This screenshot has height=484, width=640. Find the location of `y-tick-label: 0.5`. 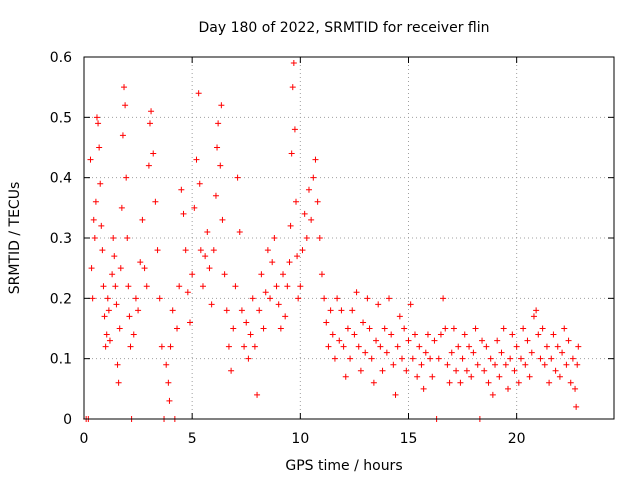

y-tick-label: 0.5 is located at coordinates (61, 118).